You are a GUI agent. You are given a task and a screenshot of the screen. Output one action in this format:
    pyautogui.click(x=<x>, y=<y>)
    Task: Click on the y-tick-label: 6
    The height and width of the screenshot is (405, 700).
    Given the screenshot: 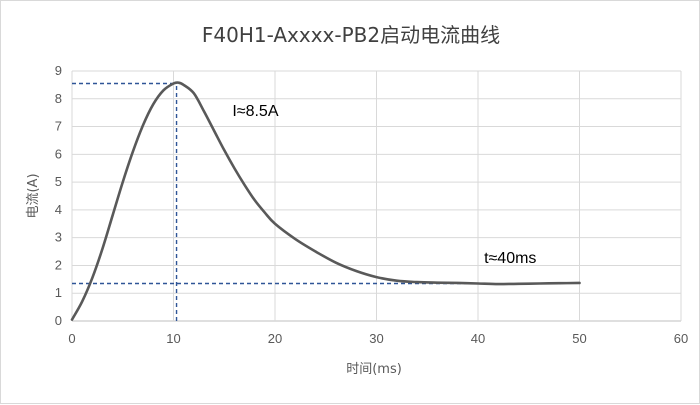 What is the action you would take?
    pyautogui.click(x=58, y=153)
    